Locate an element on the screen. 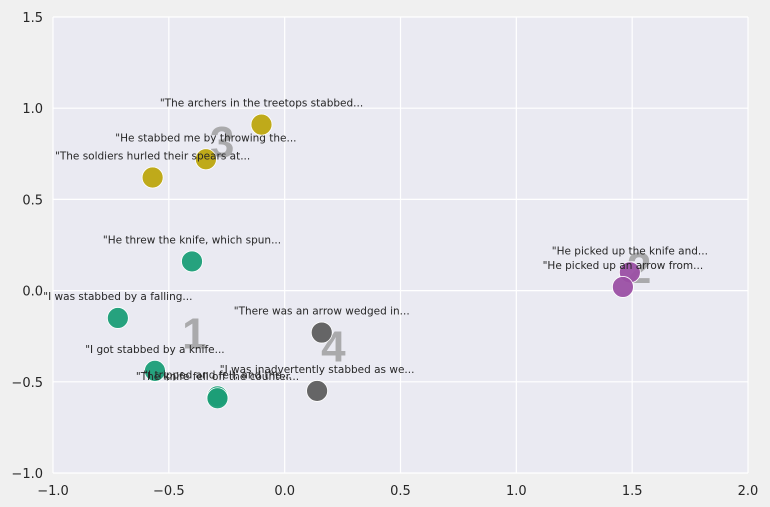  y-tick-label: 1.0 is located at coordinates (32, 109).